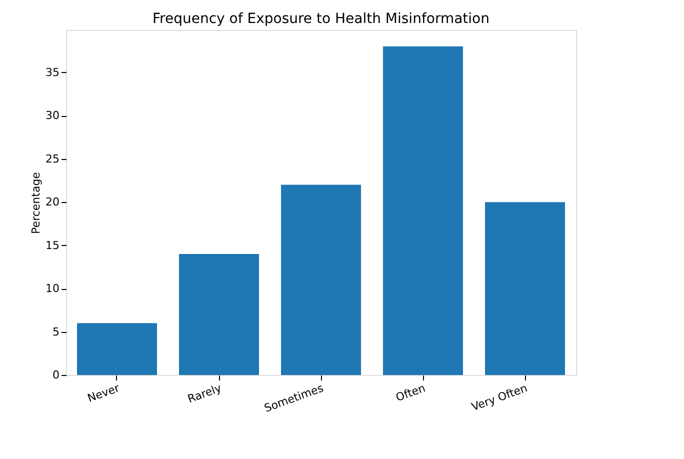 This screenshot has width=684, height=459. Describe the element at coordinates (205, 393) in the screenshot. I see `x-tick-label: Rarely` at that location.